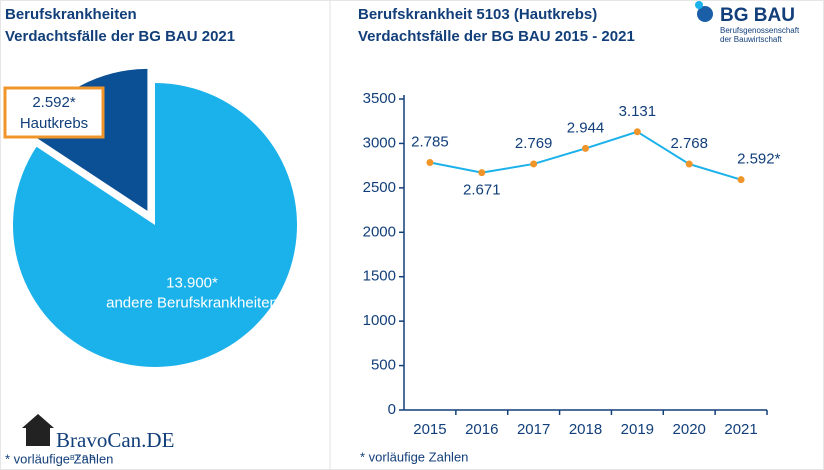 This screenshot has width=824, height=470. What do you see at coordinates (534, 143) in the screenshot?
I see `value-label: 2.769` at bounding box center [534, 143].